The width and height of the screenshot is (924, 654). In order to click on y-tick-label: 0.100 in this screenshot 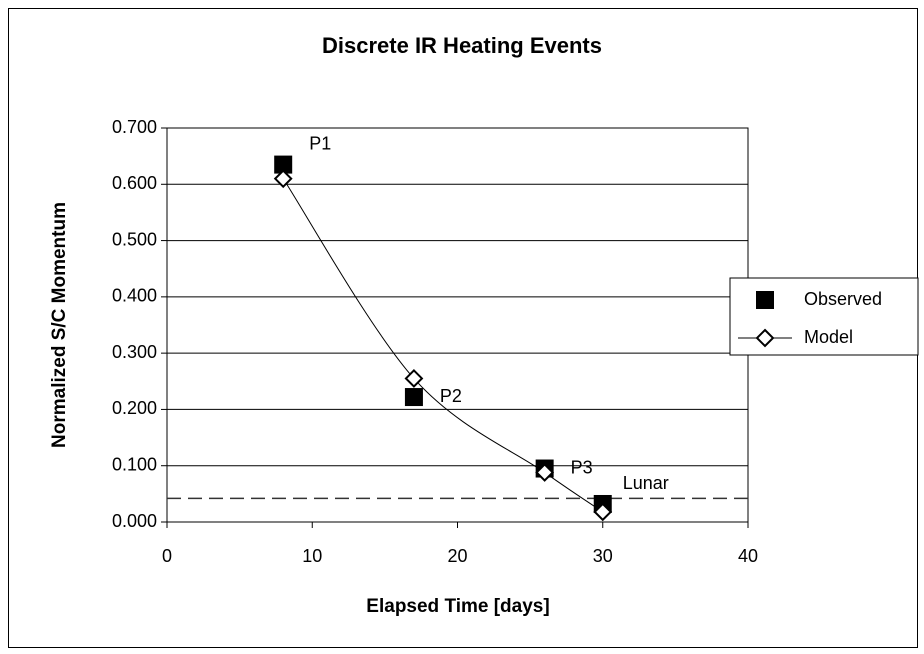, I will do `click(134, 464)`.